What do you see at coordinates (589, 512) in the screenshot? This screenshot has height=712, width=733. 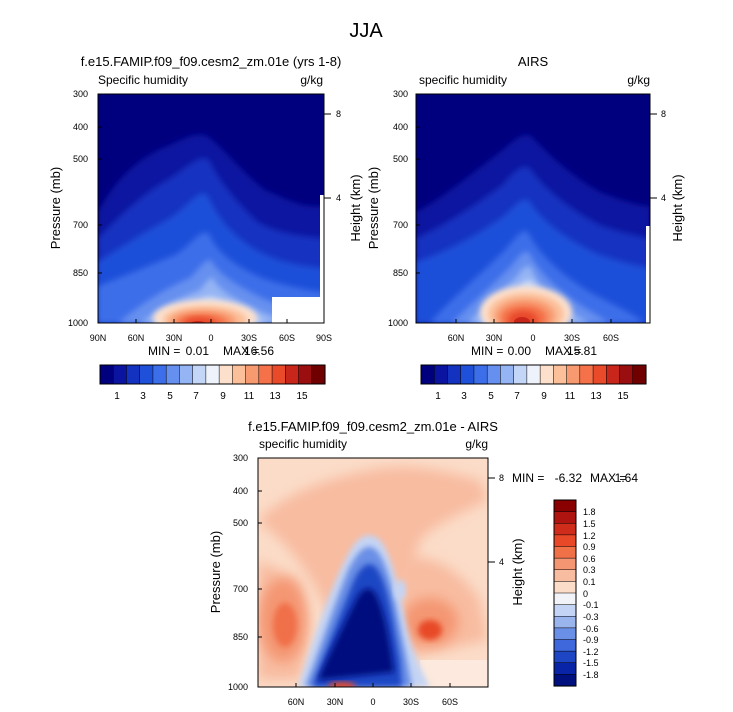 I see `colorbar-label: 1.8` at bounding box center [589, 512].